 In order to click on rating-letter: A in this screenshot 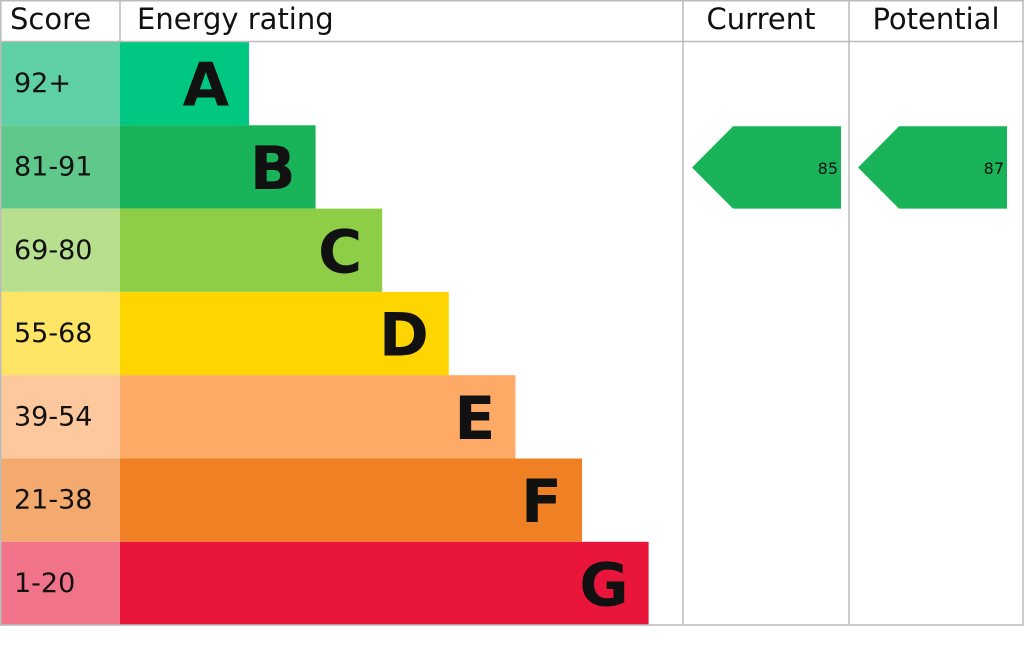, I will do `click(206, 86)`.